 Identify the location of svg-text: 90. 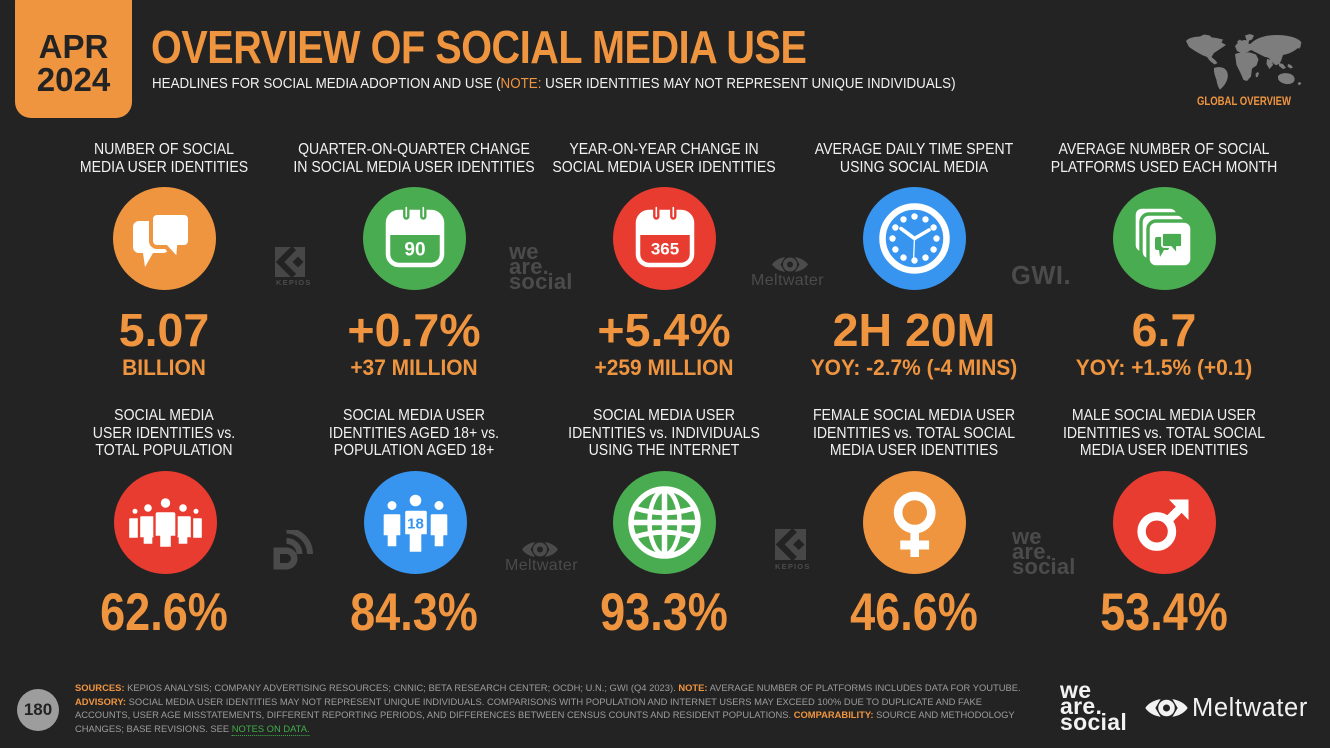
(414, 250).